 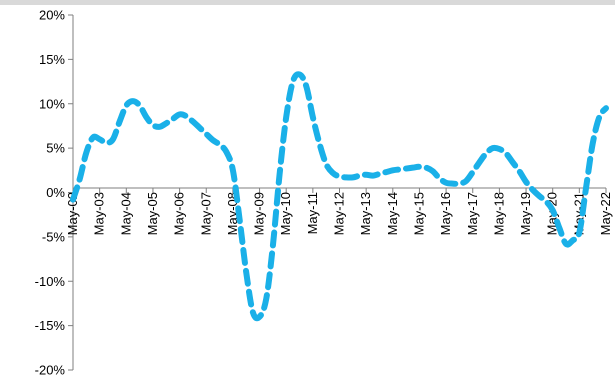 I want to click on x-tick-label: May-17, so click(x=472, y=213).